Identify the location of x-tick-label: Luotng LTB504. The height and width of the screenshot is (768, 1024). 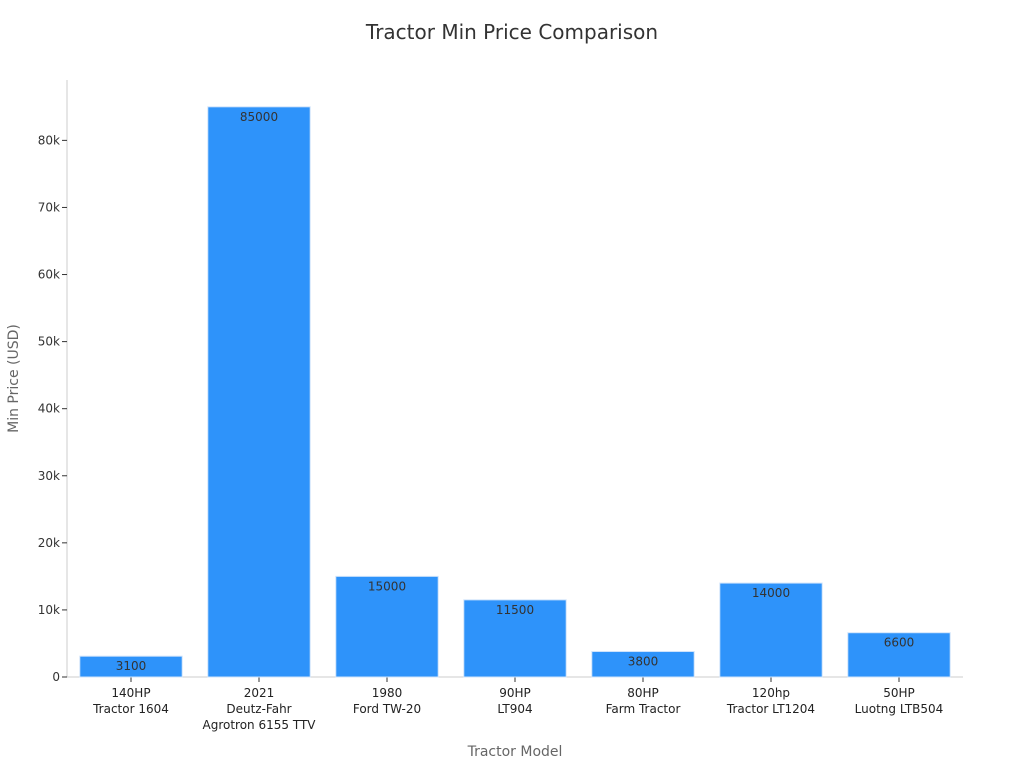
(899, 709).